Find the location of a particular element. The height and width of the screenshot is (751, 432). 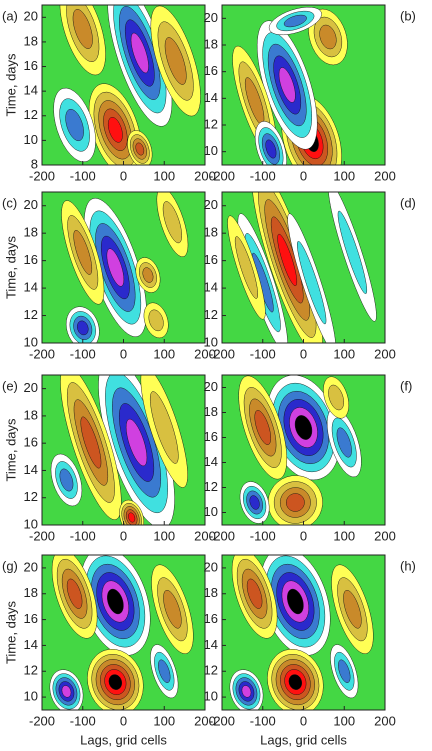

panel-label: (e) is located at coordinates (10, 385).